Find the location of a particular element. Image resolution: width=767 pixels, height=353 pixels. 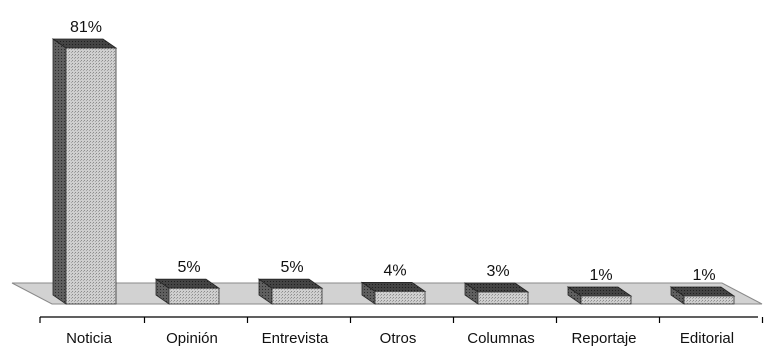

x-tick-label: Otros is located at coordinates (398, 338).